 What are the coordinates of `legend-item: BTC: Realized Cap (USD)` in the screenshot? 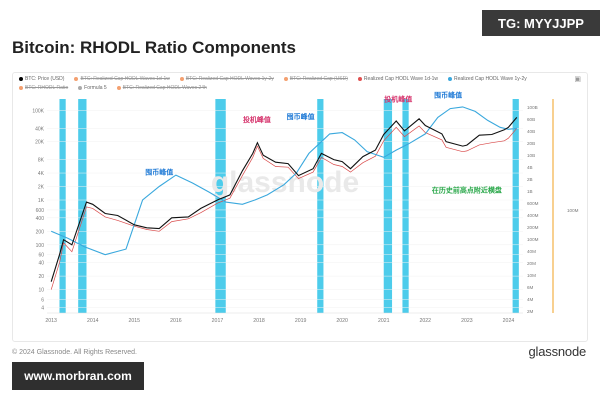 It's located at (315, 79).